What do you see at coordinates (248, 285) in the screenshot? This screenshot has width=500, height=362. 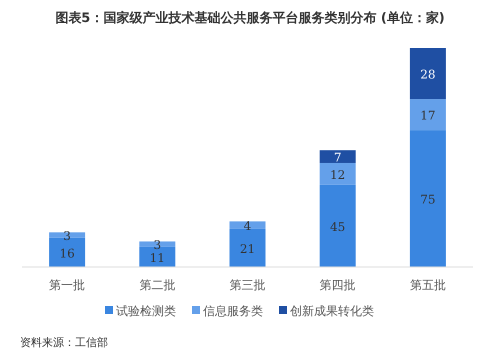 I see `x-tick-label: 第三批` at bounding box center [248, 285].